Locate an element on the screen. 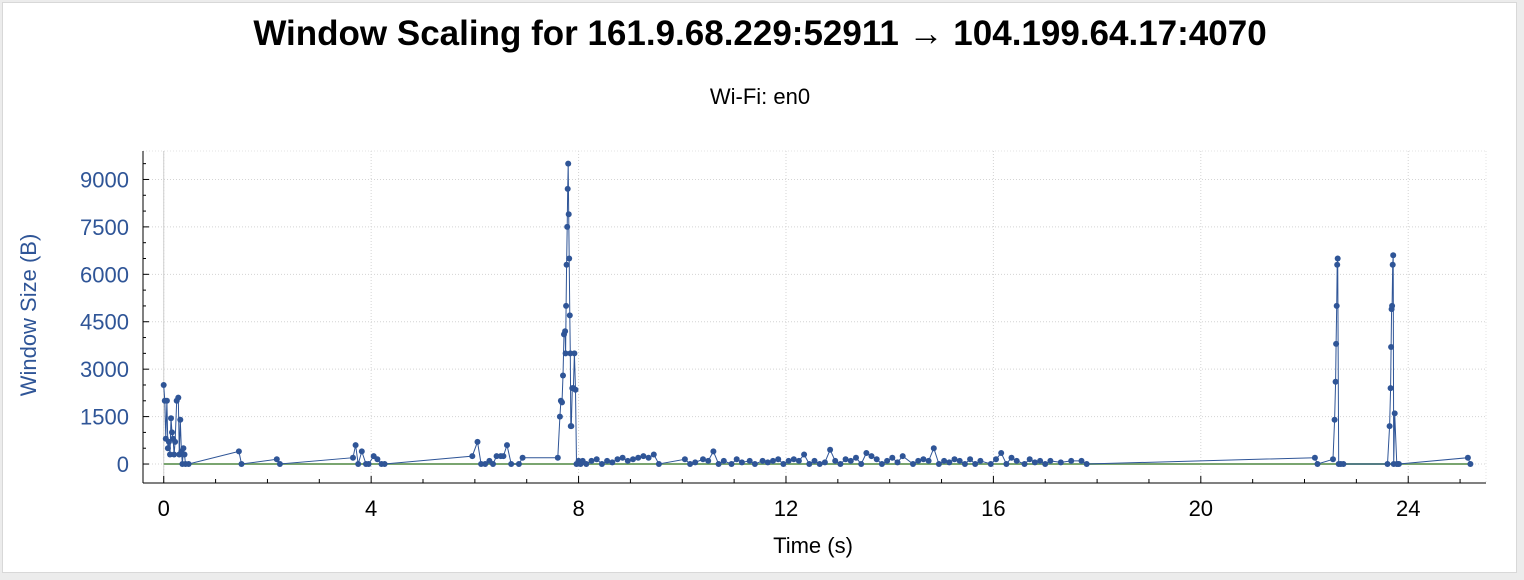 This screenshot has width=1524, height=580. x-tick-label: 0 is located at coordinates (164, 508).